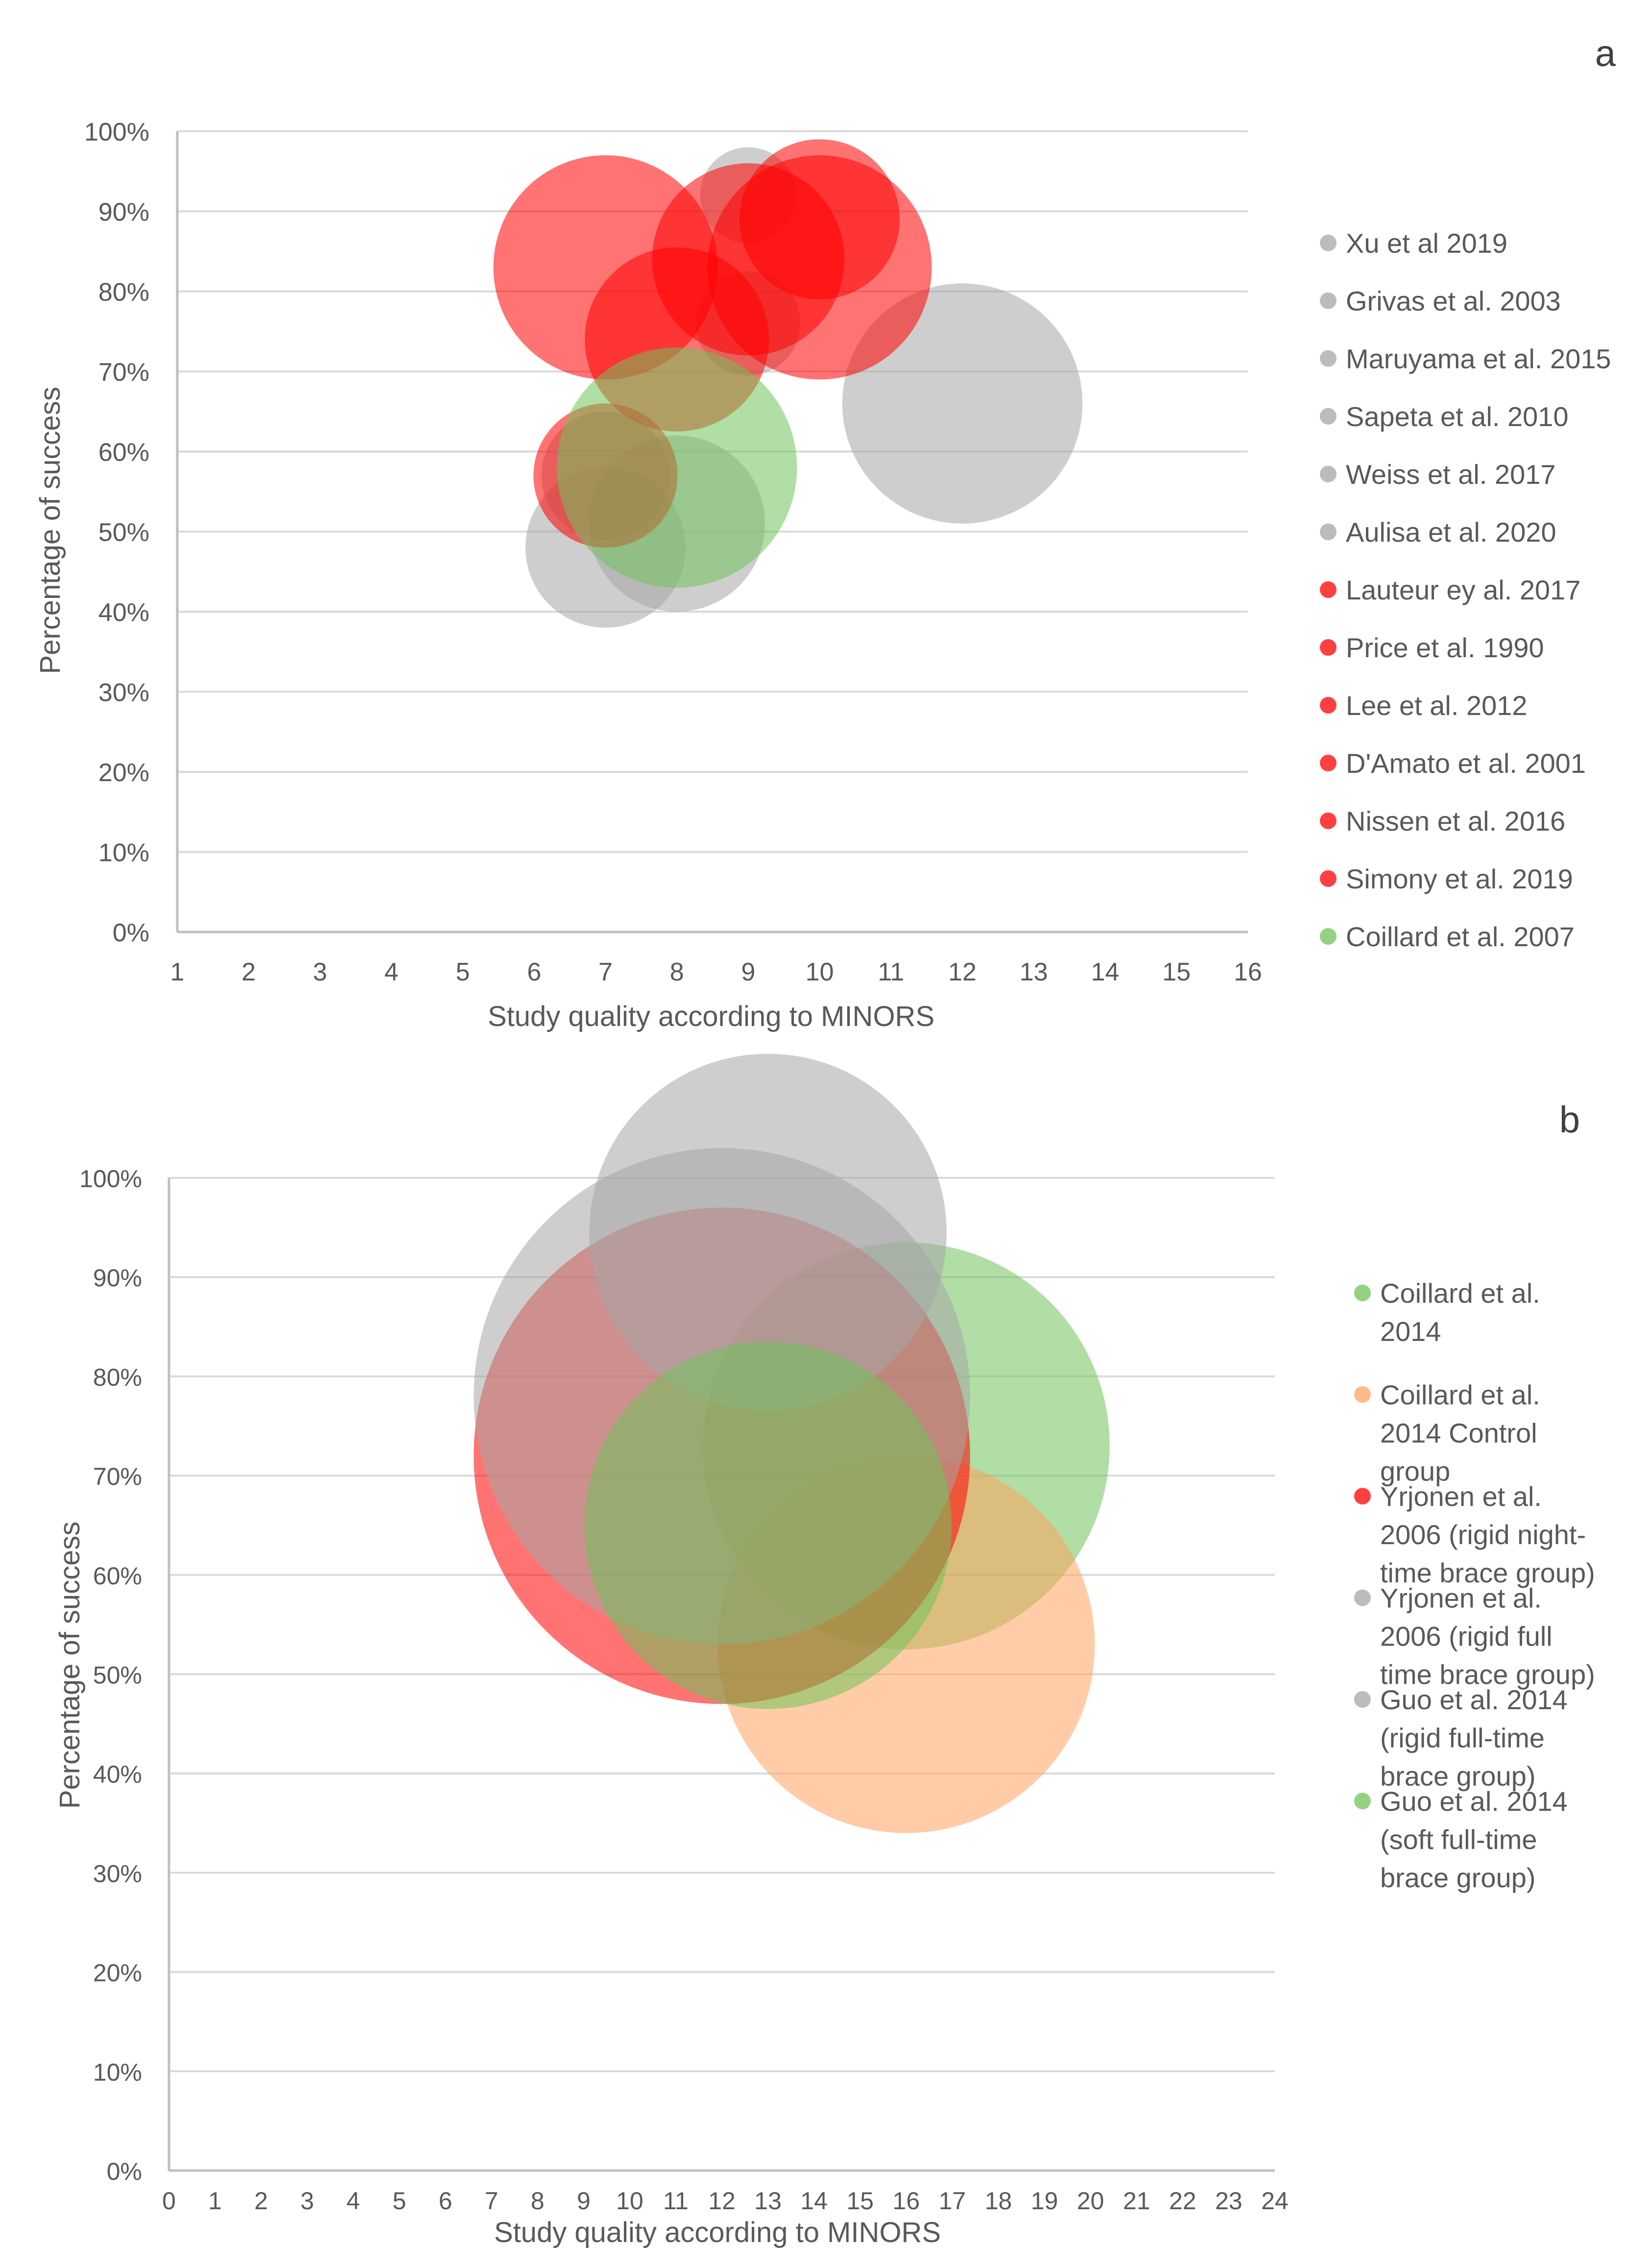 The width and height of the screenshot is (1647, 2268). Describe the element at coordinates (118, 1476) in the screenshot. I see `y-tick-label: 70%` at that location.